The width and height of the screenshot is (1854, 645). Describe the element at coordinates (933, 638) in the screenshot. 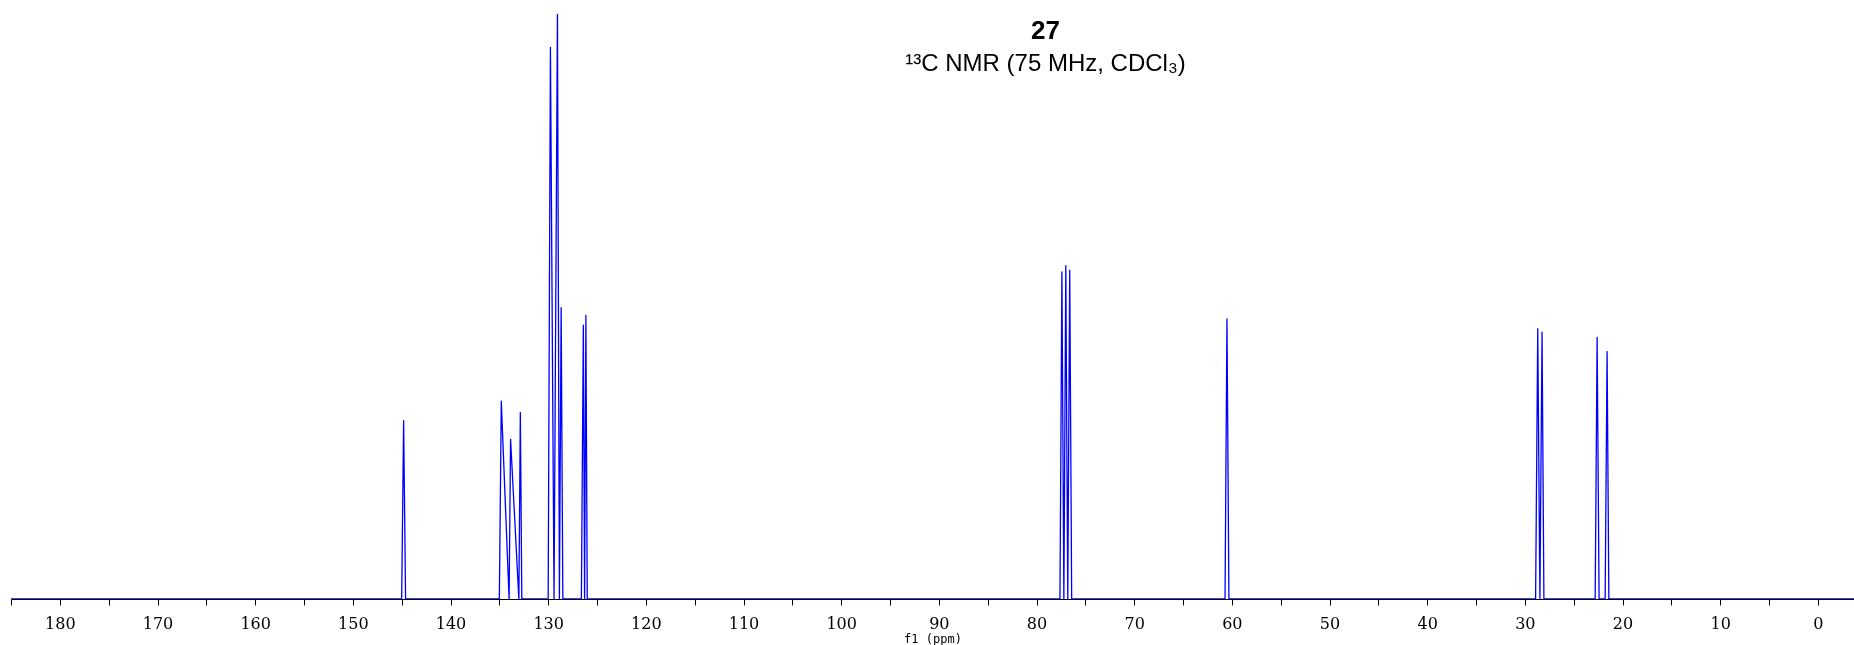

I see `x-axis-title: f1 (ppm)` at that location.